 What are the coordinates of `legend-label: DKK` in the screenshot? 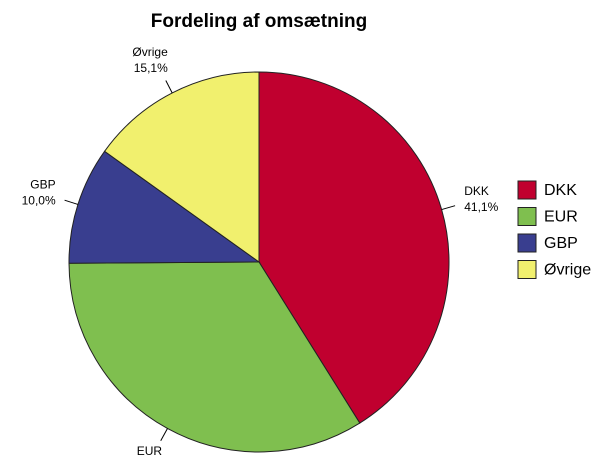 It's located at (560, 190).